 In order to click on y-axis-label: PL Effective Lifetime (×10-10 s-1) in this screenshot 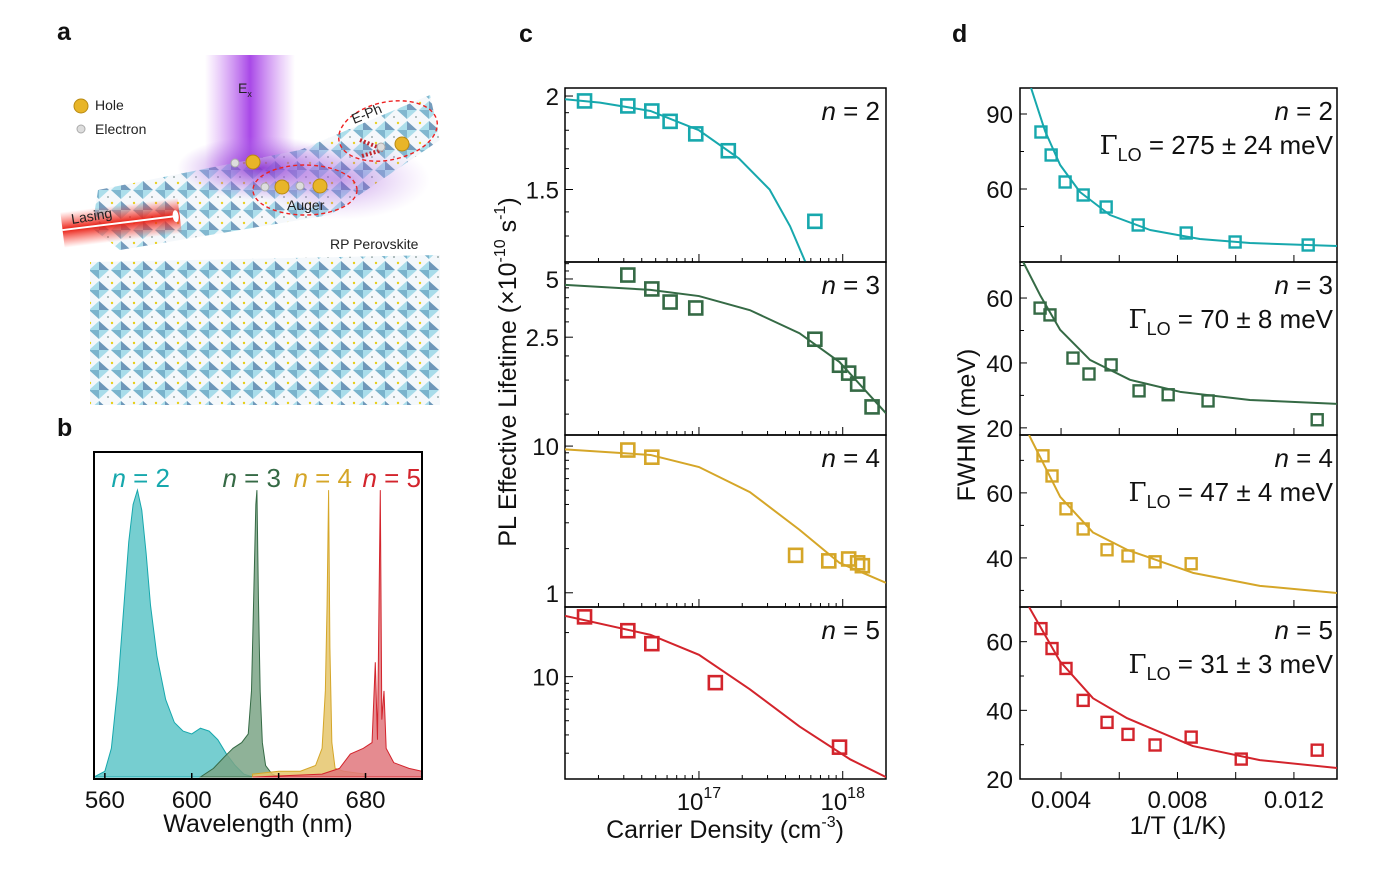, I will do `click(507, 371)`.